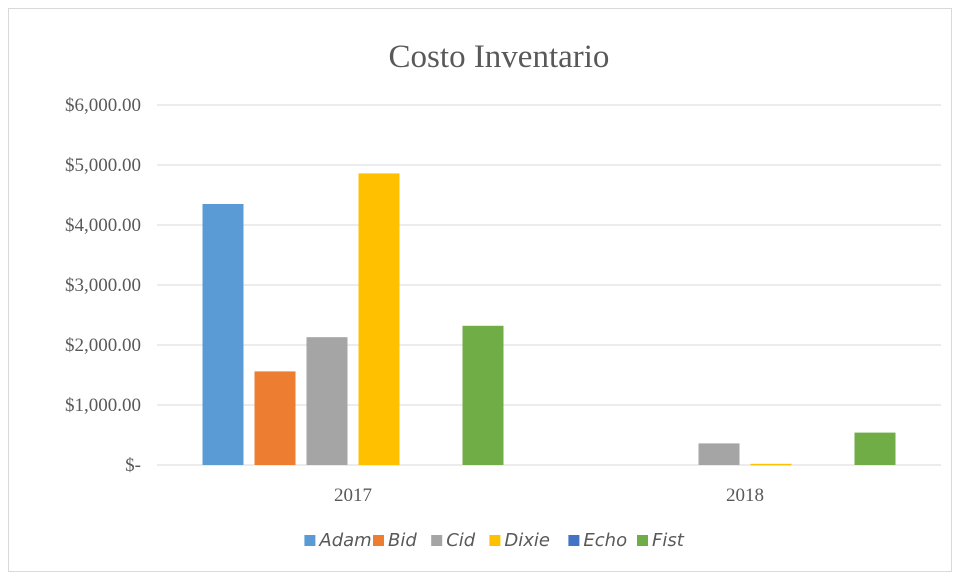 The width and height of the screenshot is (960, 580). Describe the element at coordinates (103, 165) in the screenshot. I see `y-tick-label: $5,000.00` at that location.